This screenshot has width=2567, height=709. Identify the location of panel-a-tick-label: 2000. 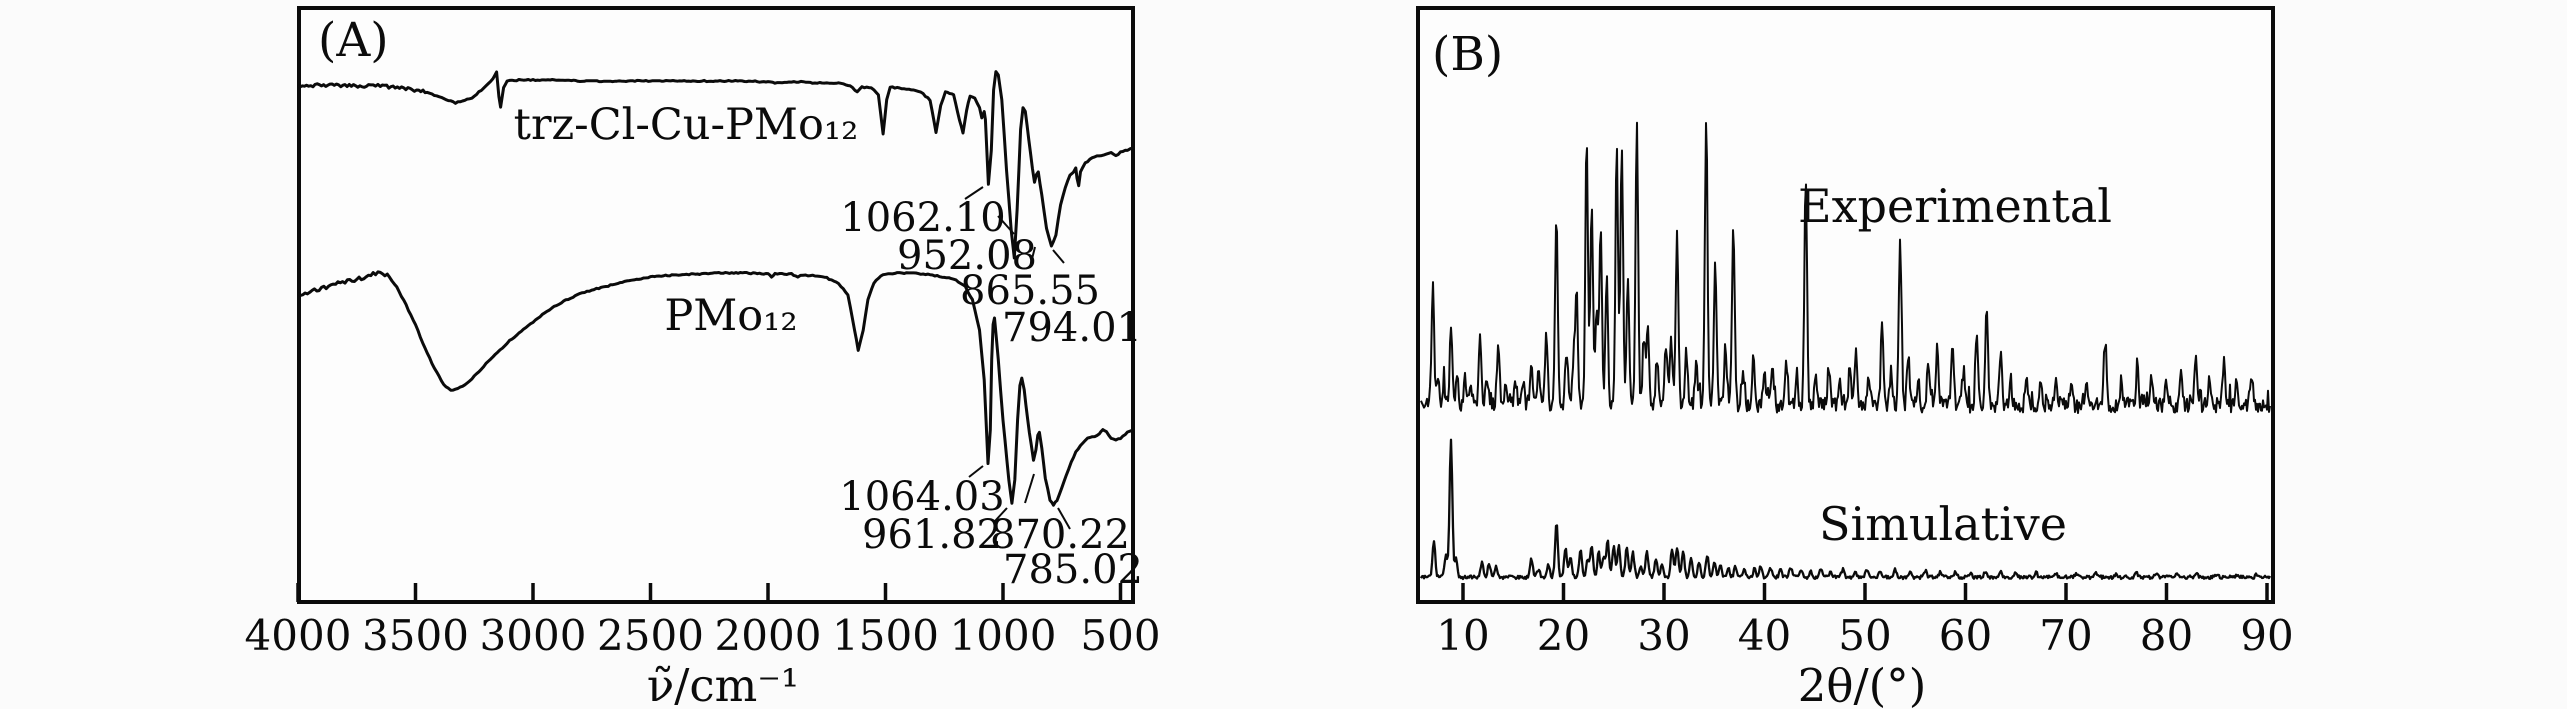
(768, 635).